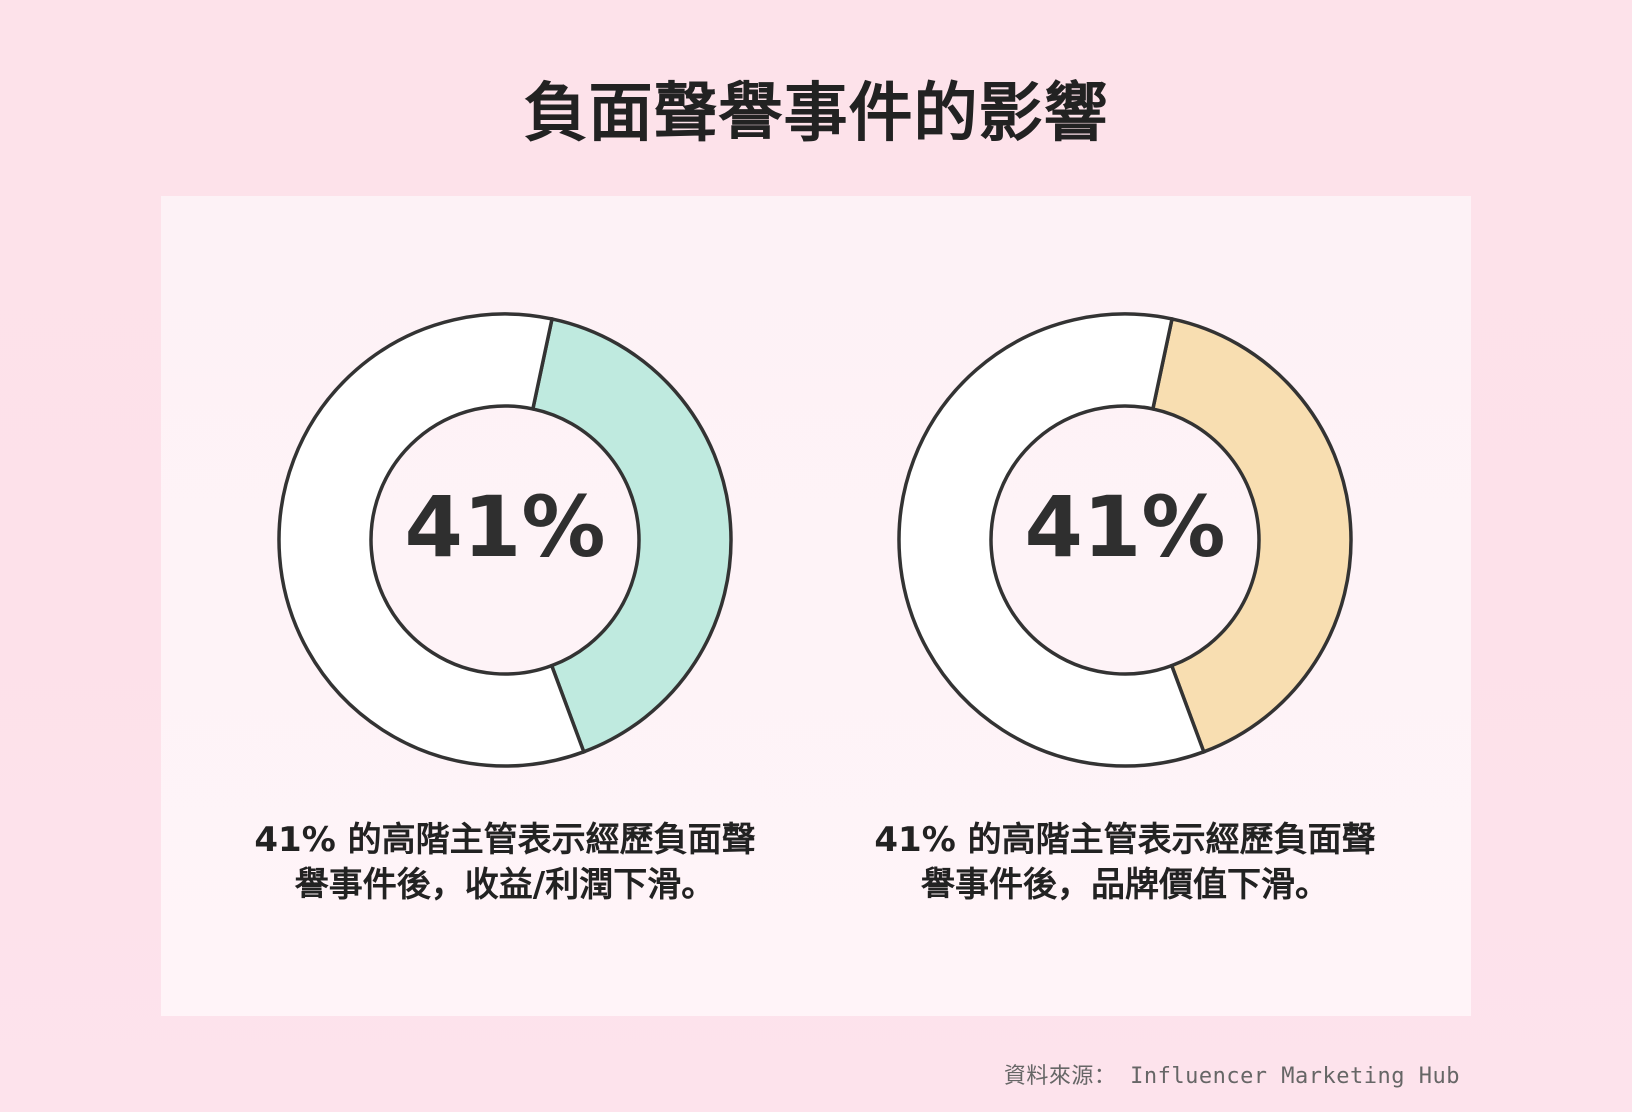  I want to click on left-caption: 41% 的高階主管表示經歷負面聲譽事件後，收益/利潤下滑。, so click(505, 862).